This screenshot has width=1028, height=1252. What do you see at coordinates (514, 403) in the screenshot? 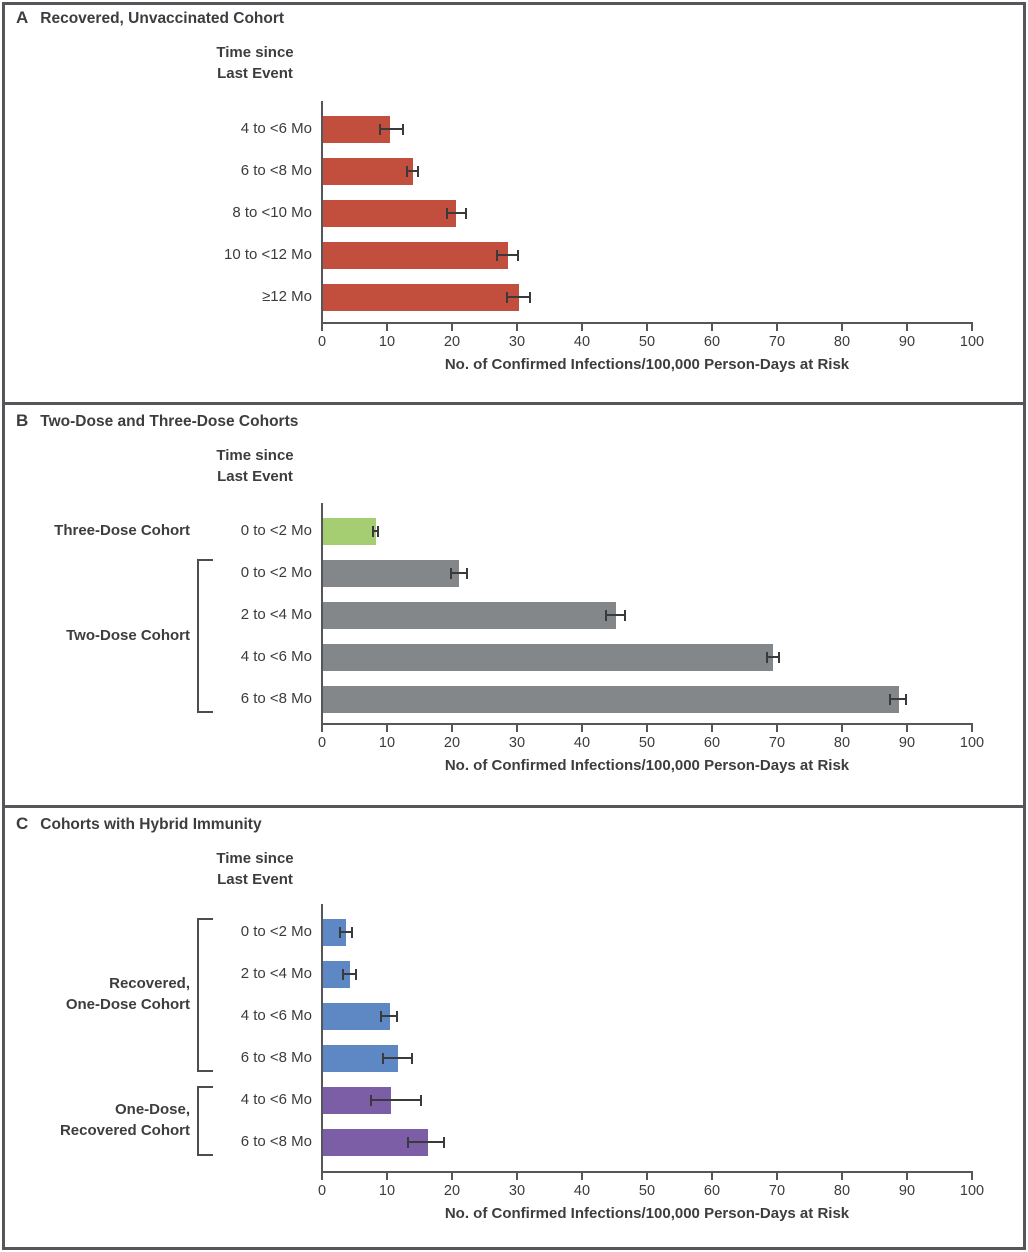
I see `panel-divider` at bounding box center [514, 403].